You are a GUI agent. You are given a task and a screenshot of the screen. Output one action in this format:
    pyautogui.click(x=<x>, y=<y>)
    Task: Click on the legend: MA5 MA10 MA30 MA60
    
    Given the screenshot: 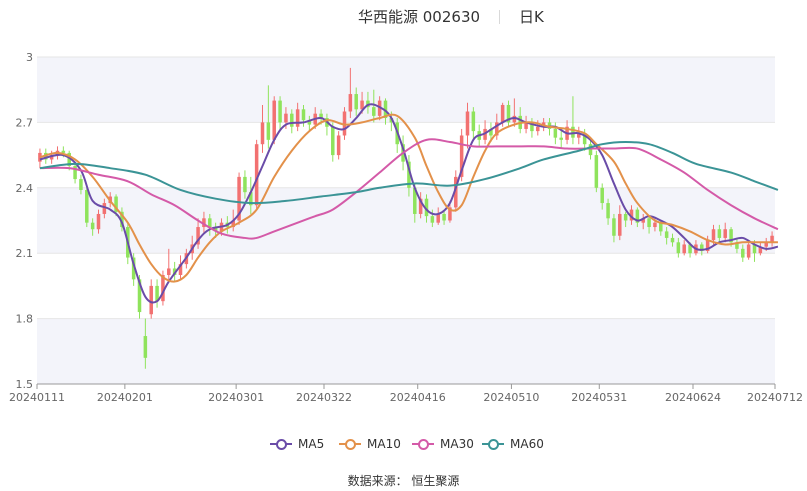 What is the action you would take?
    pyautogui.click(x=403, y=444)
    